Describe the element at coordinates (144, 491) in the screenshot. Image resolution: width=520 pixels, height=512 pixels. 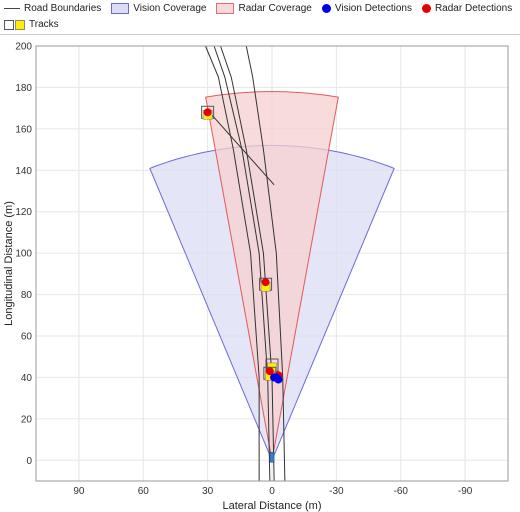
I see `x-tick-label: 60` at that location.